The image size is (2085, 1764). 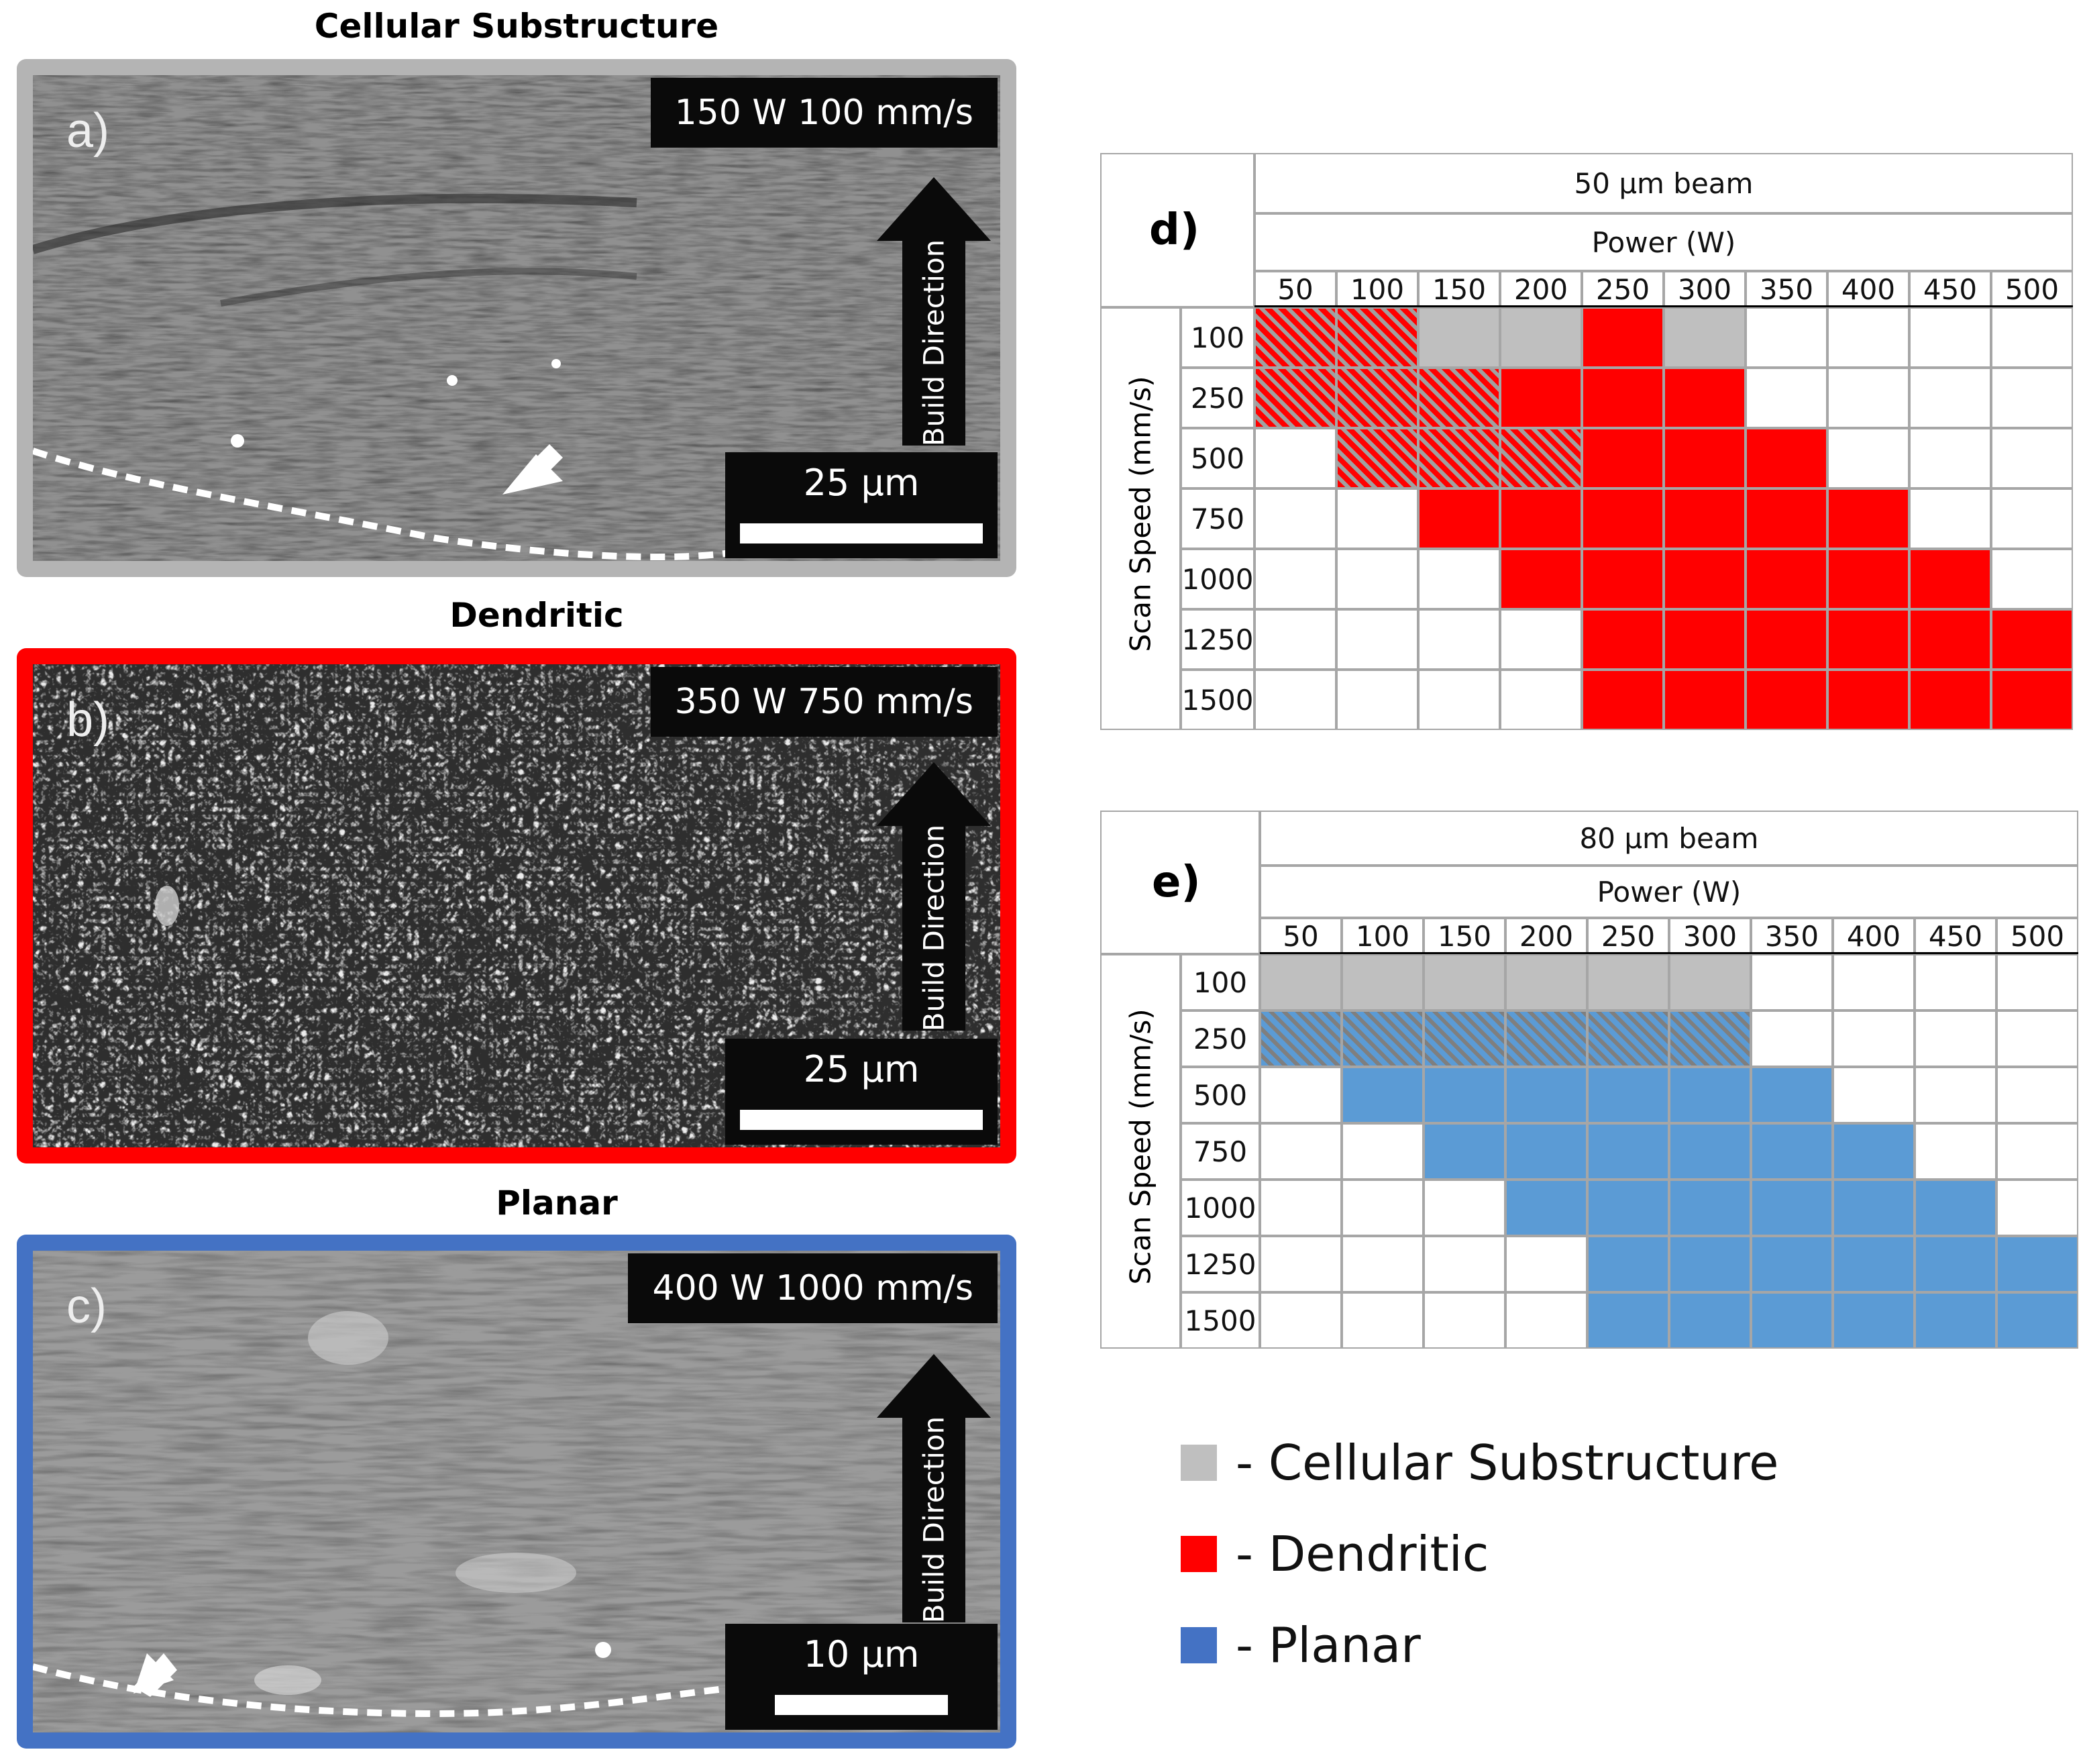 What do you see at coordinates (862, 1069) in the screenshot?
I see `scale-bar-label-b: 25 μm` at bounding box center [862, 1069].